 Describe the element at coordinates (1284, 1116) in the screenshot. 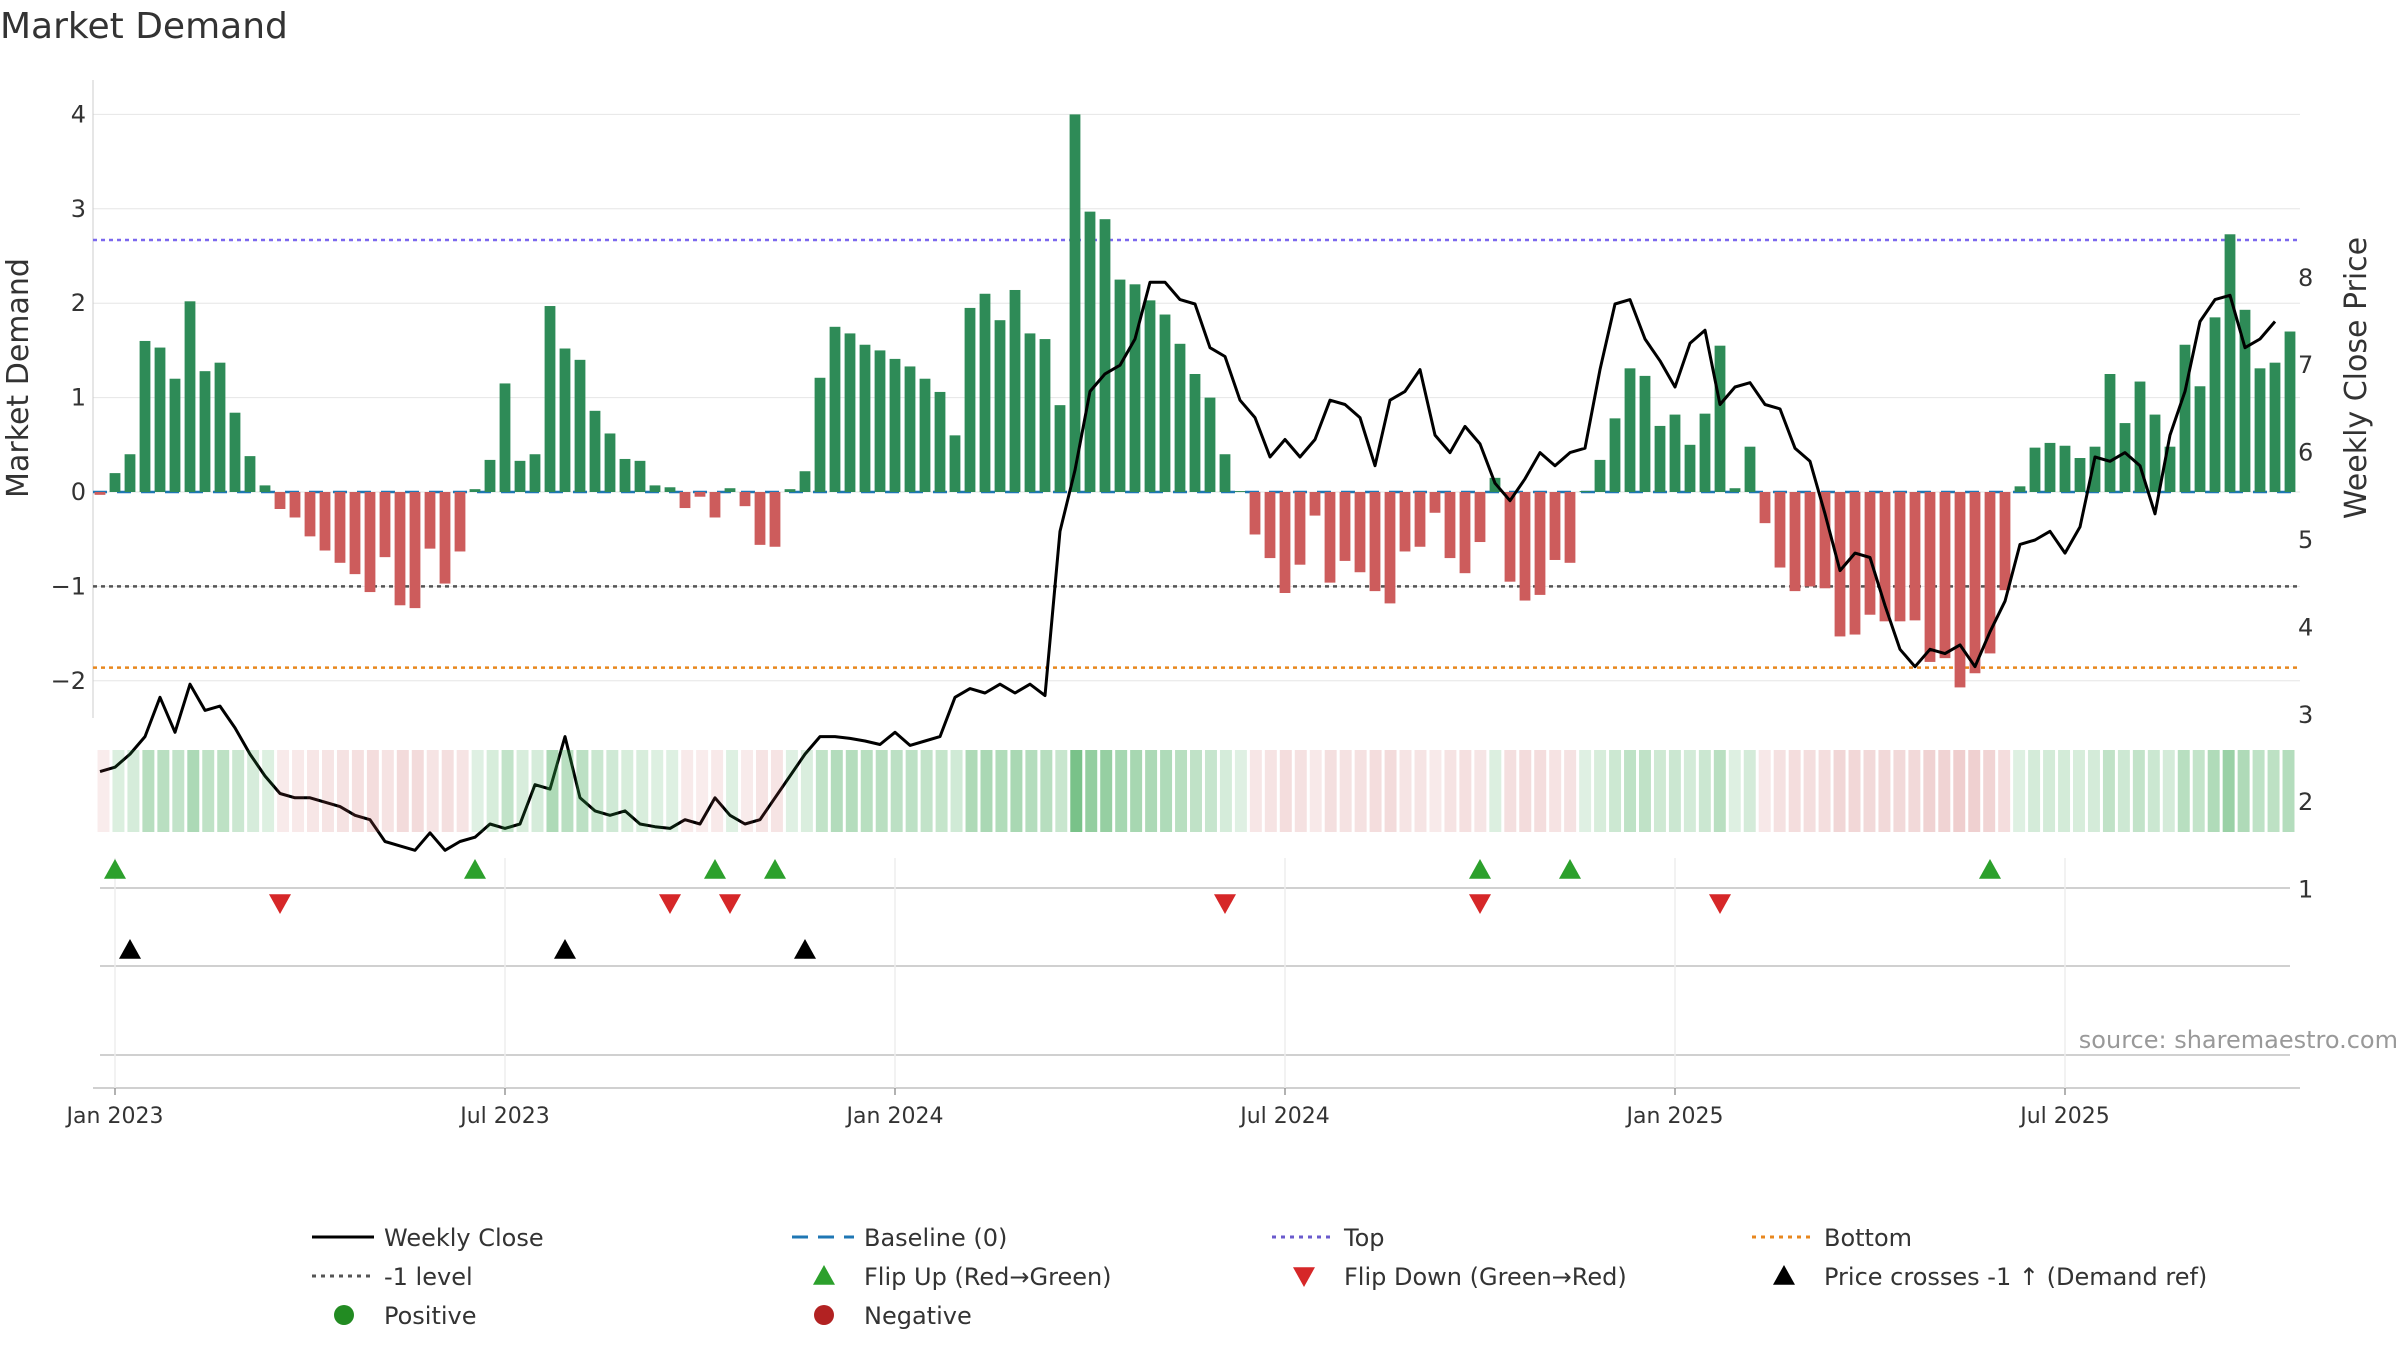

I see `x-tick-label: Jul 2024` at that location.